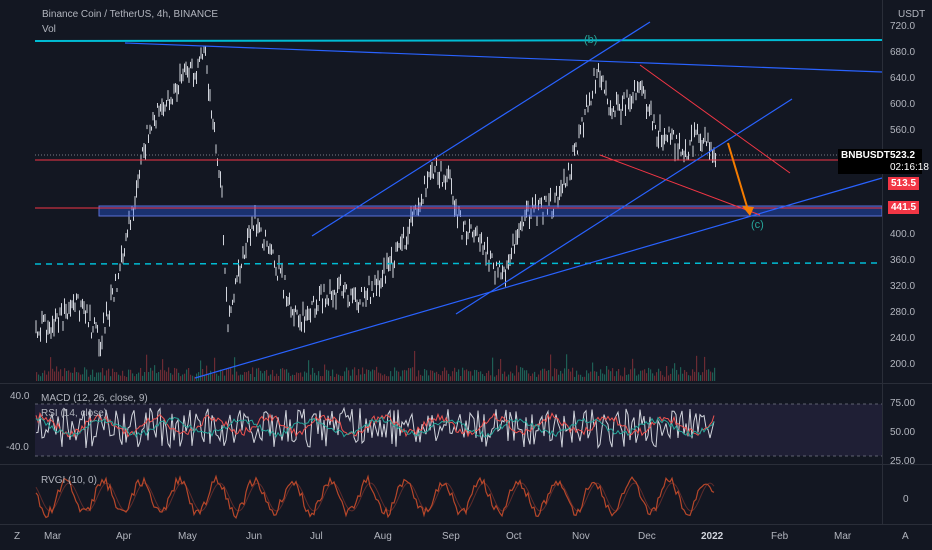  I want to click on level-tag-441: 441.5, so click(904, 207).